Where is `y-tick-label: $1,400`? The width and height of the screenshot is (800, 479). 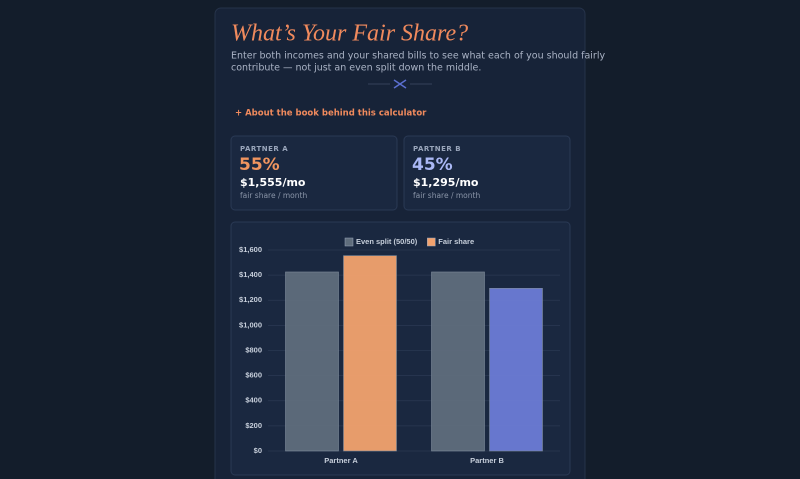
y-tick-label: $1,400 is located at coordinates (250, 274).